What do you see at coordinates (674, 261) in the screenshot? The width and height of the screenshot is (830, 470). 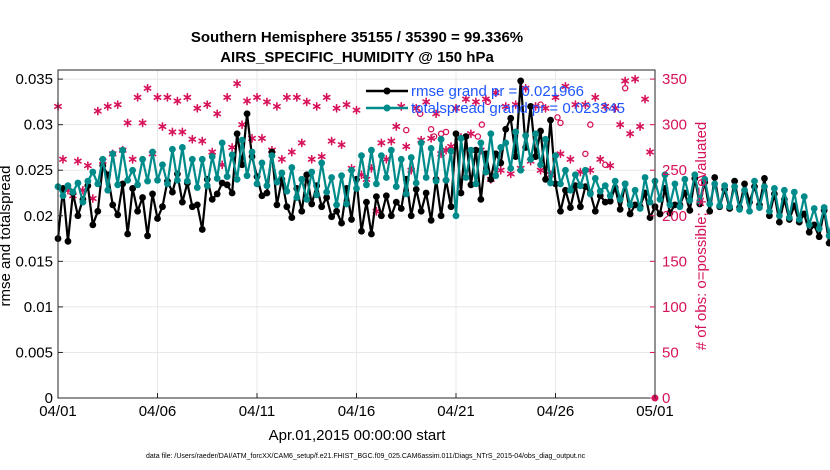 I see `y-tick-label-right: 150` at bounding box center [674, 261].